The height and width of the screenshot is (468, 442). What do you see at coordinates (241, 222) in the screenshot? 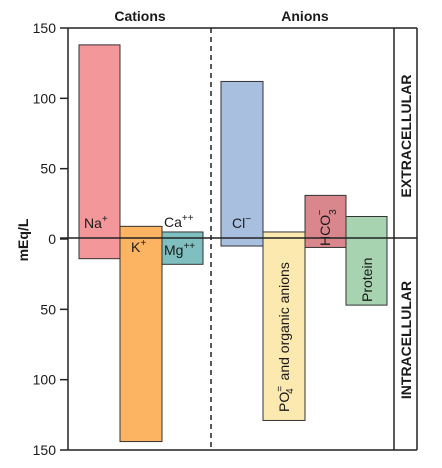
I see `label-cl: Cl−` at bounding box center [241, 222].